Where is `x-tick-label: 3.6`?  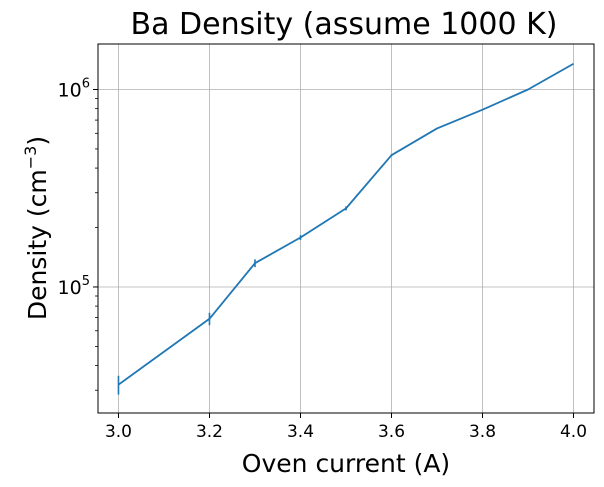
x-tick-label: 3.6 is located at coordinates (391, 432).